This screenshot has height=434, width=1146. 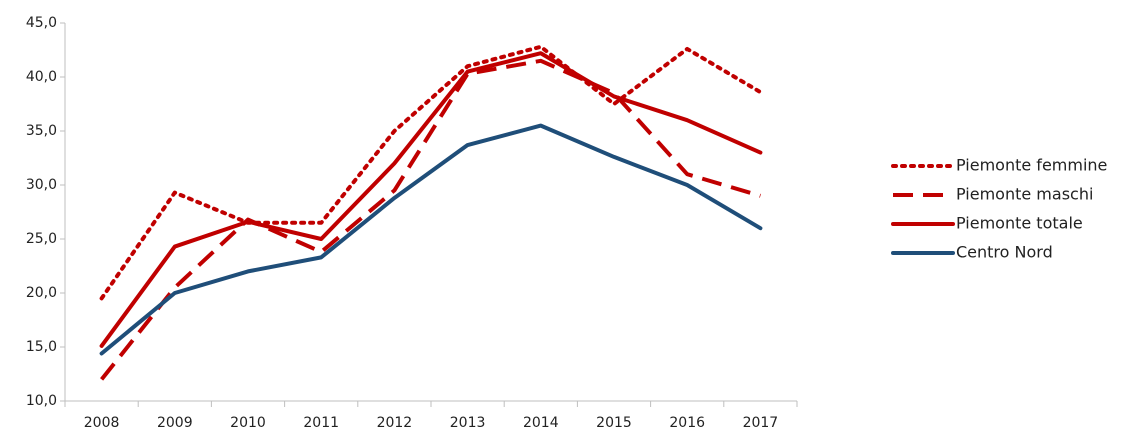 I want to click on y-tick-label: 10,0, so click(x=41, y=401).